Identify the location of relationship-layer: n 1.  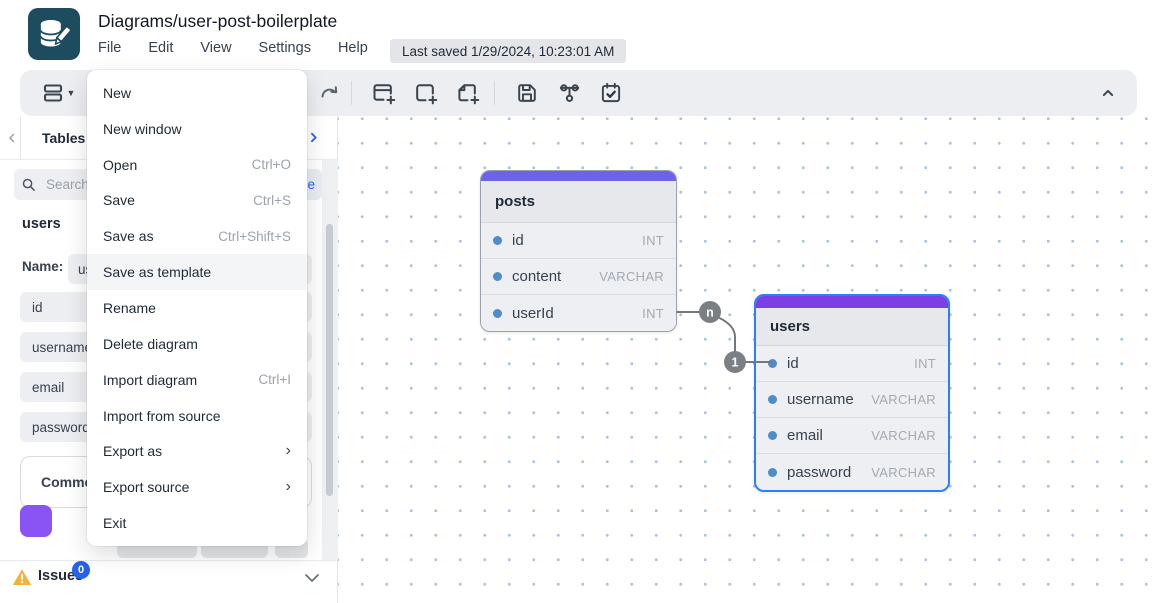
(724, 337).